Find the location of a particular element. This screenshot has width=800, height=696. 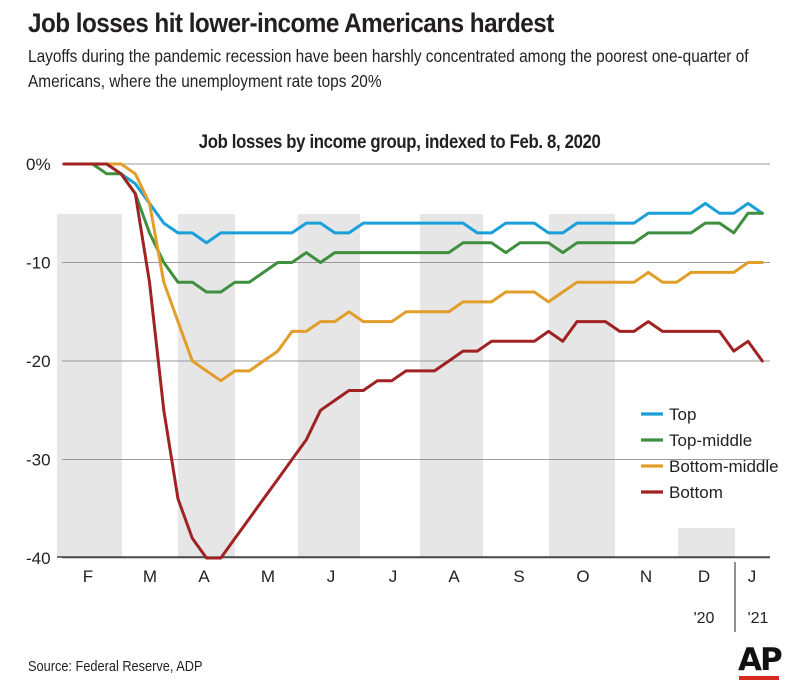

legend-label: Top is located at coordinates (682, 414).